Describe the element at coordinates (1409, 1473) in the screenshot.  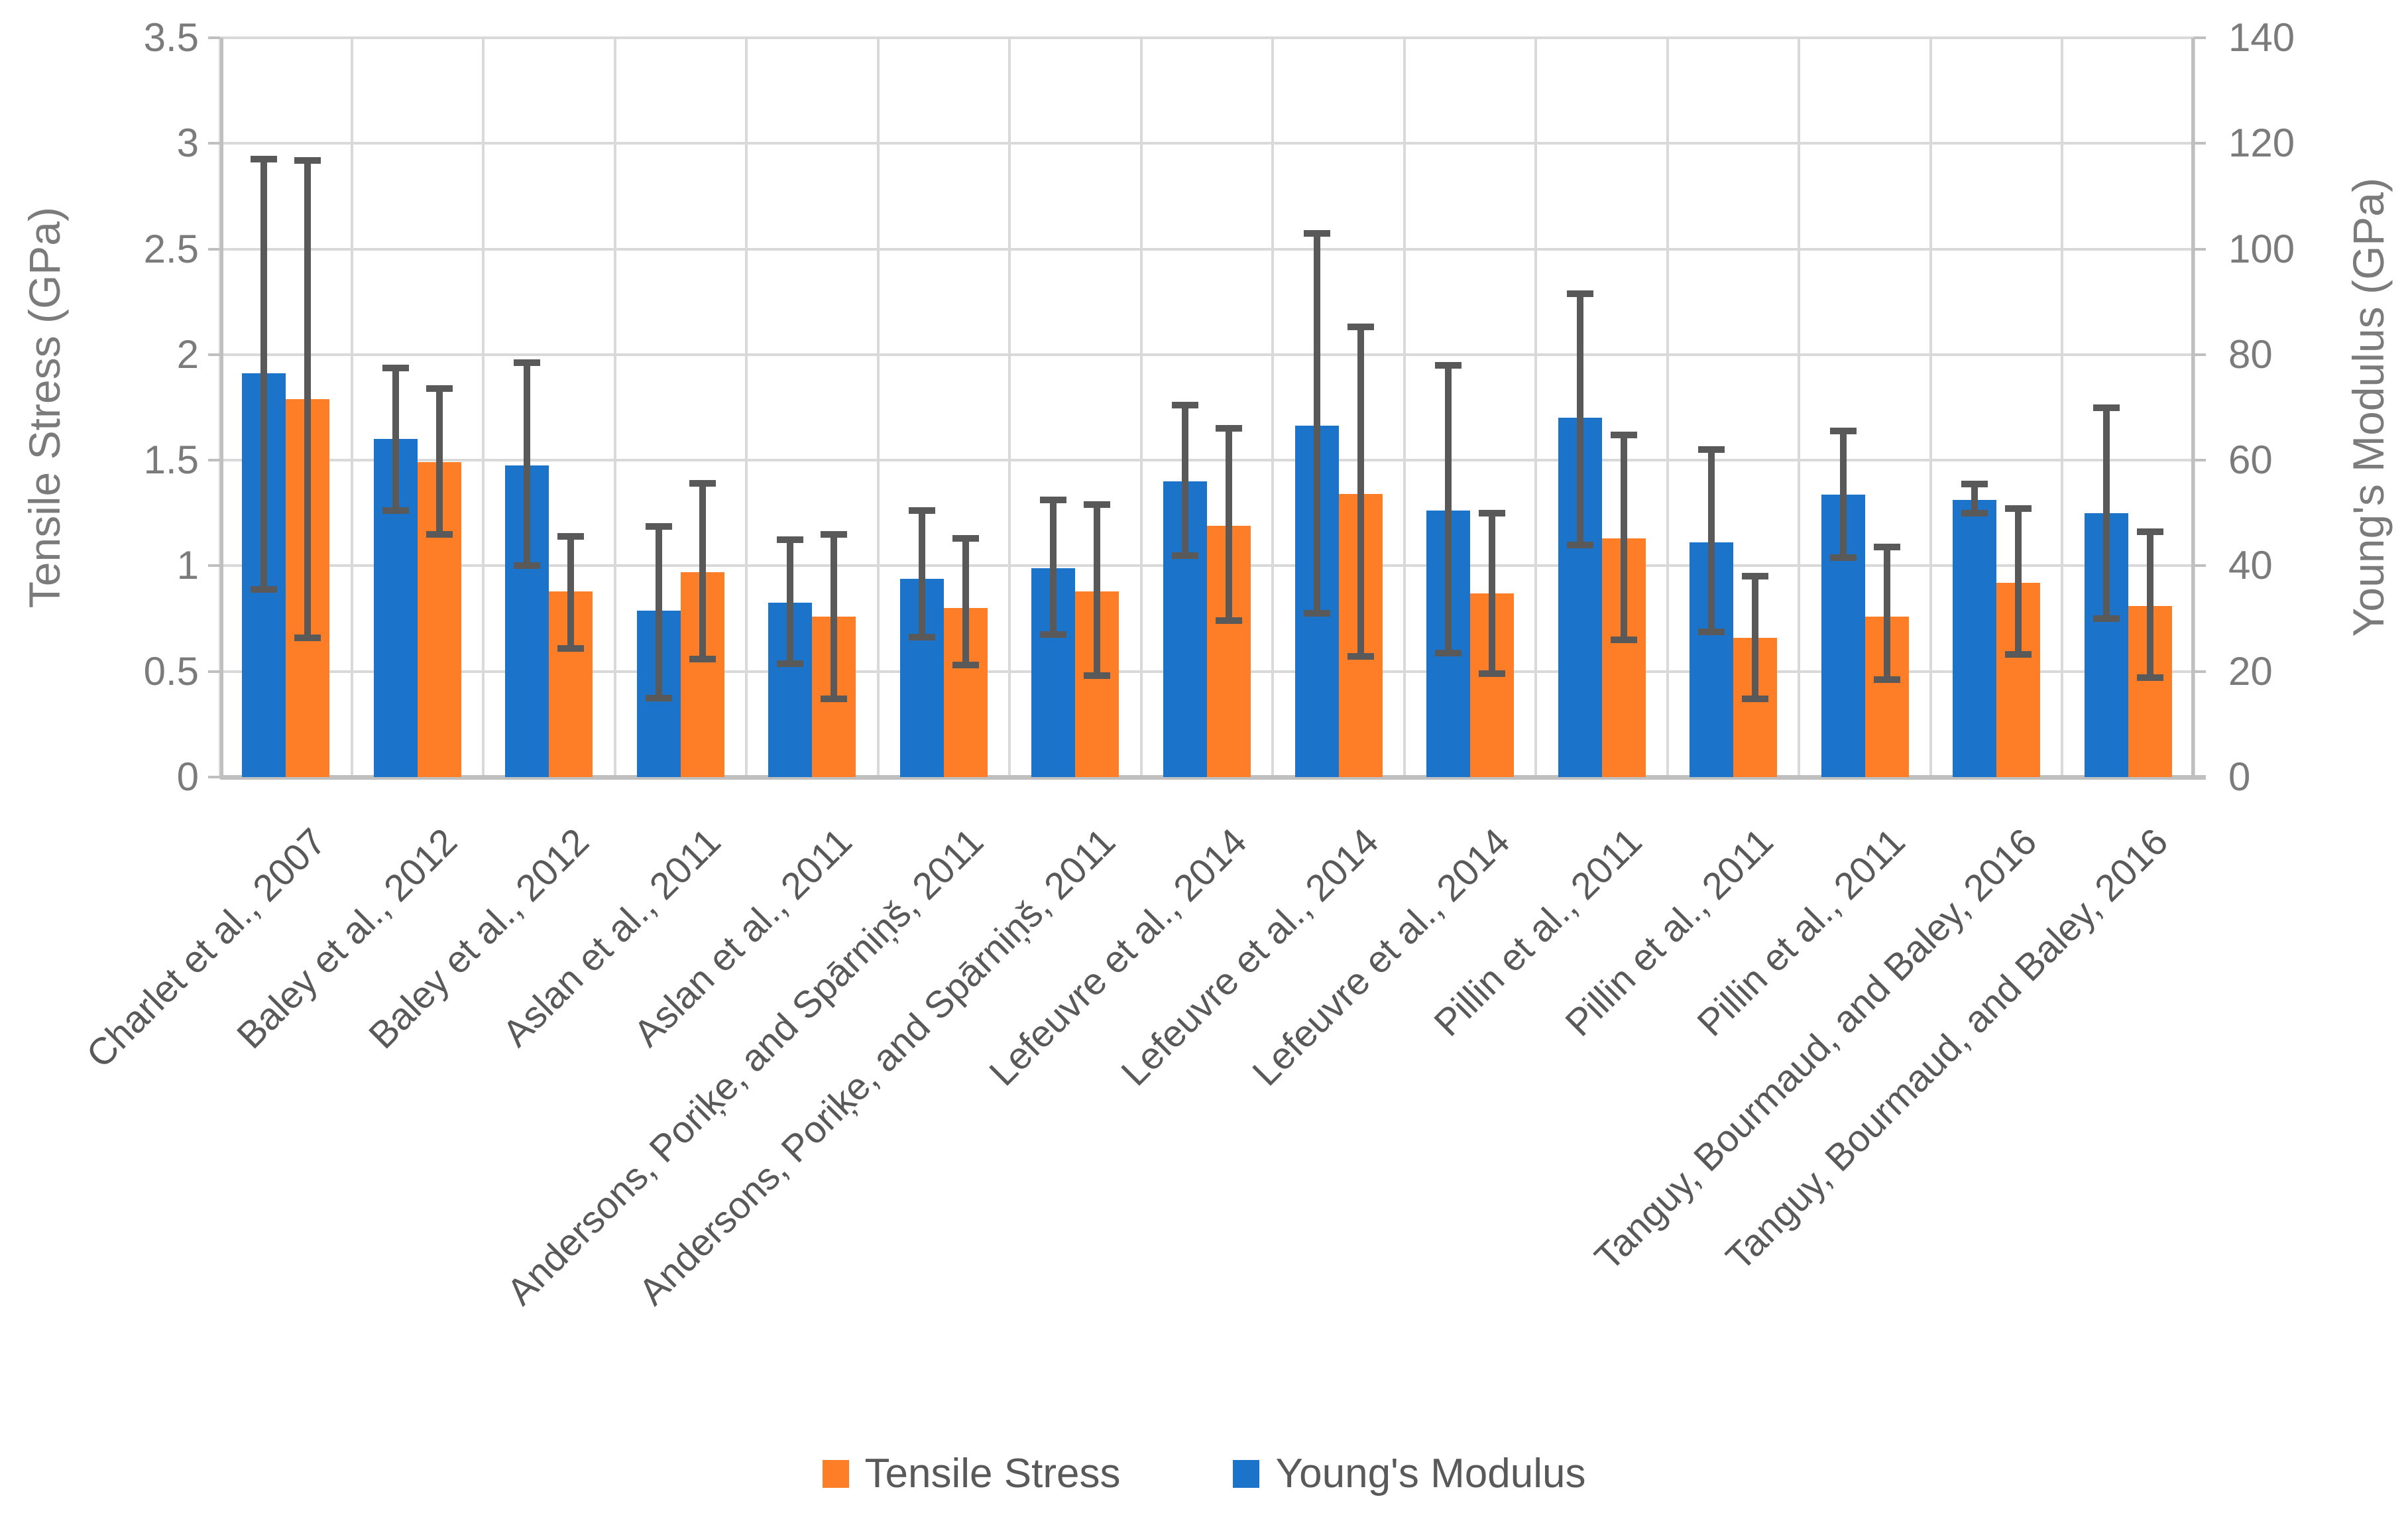
I see `legend-item-youngs-modulus: Young's Modulus` at that location.